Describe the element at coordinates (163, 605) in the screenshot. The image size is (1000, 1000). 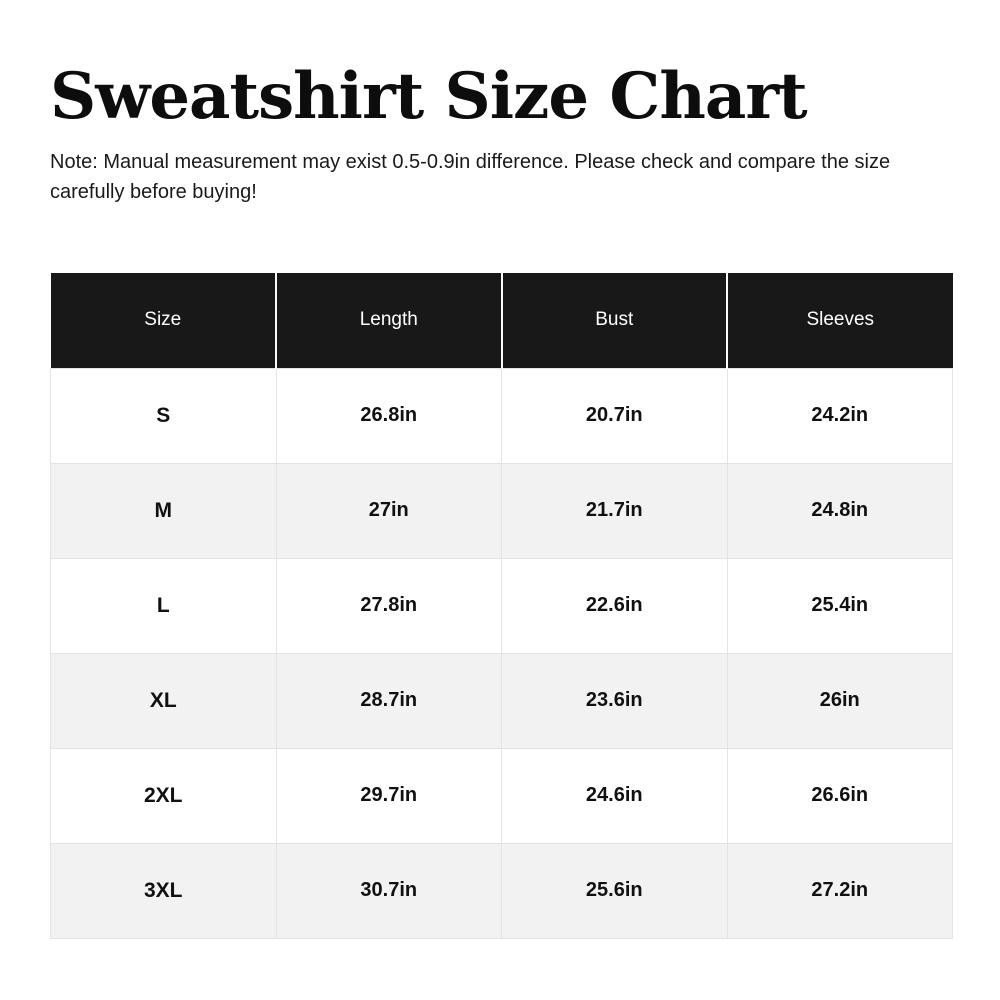
I see `cell-size: L` at that location.